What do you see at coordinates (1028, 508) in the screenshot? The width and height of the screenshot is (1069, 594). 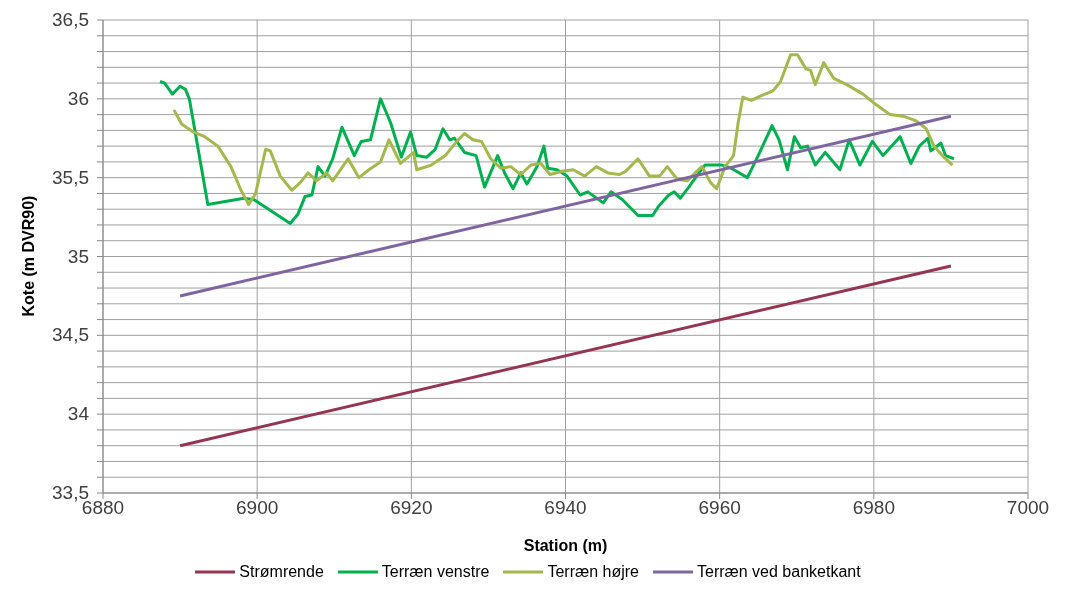 I see `x-tick-label: 7000` at bounding box center [1028, 508].